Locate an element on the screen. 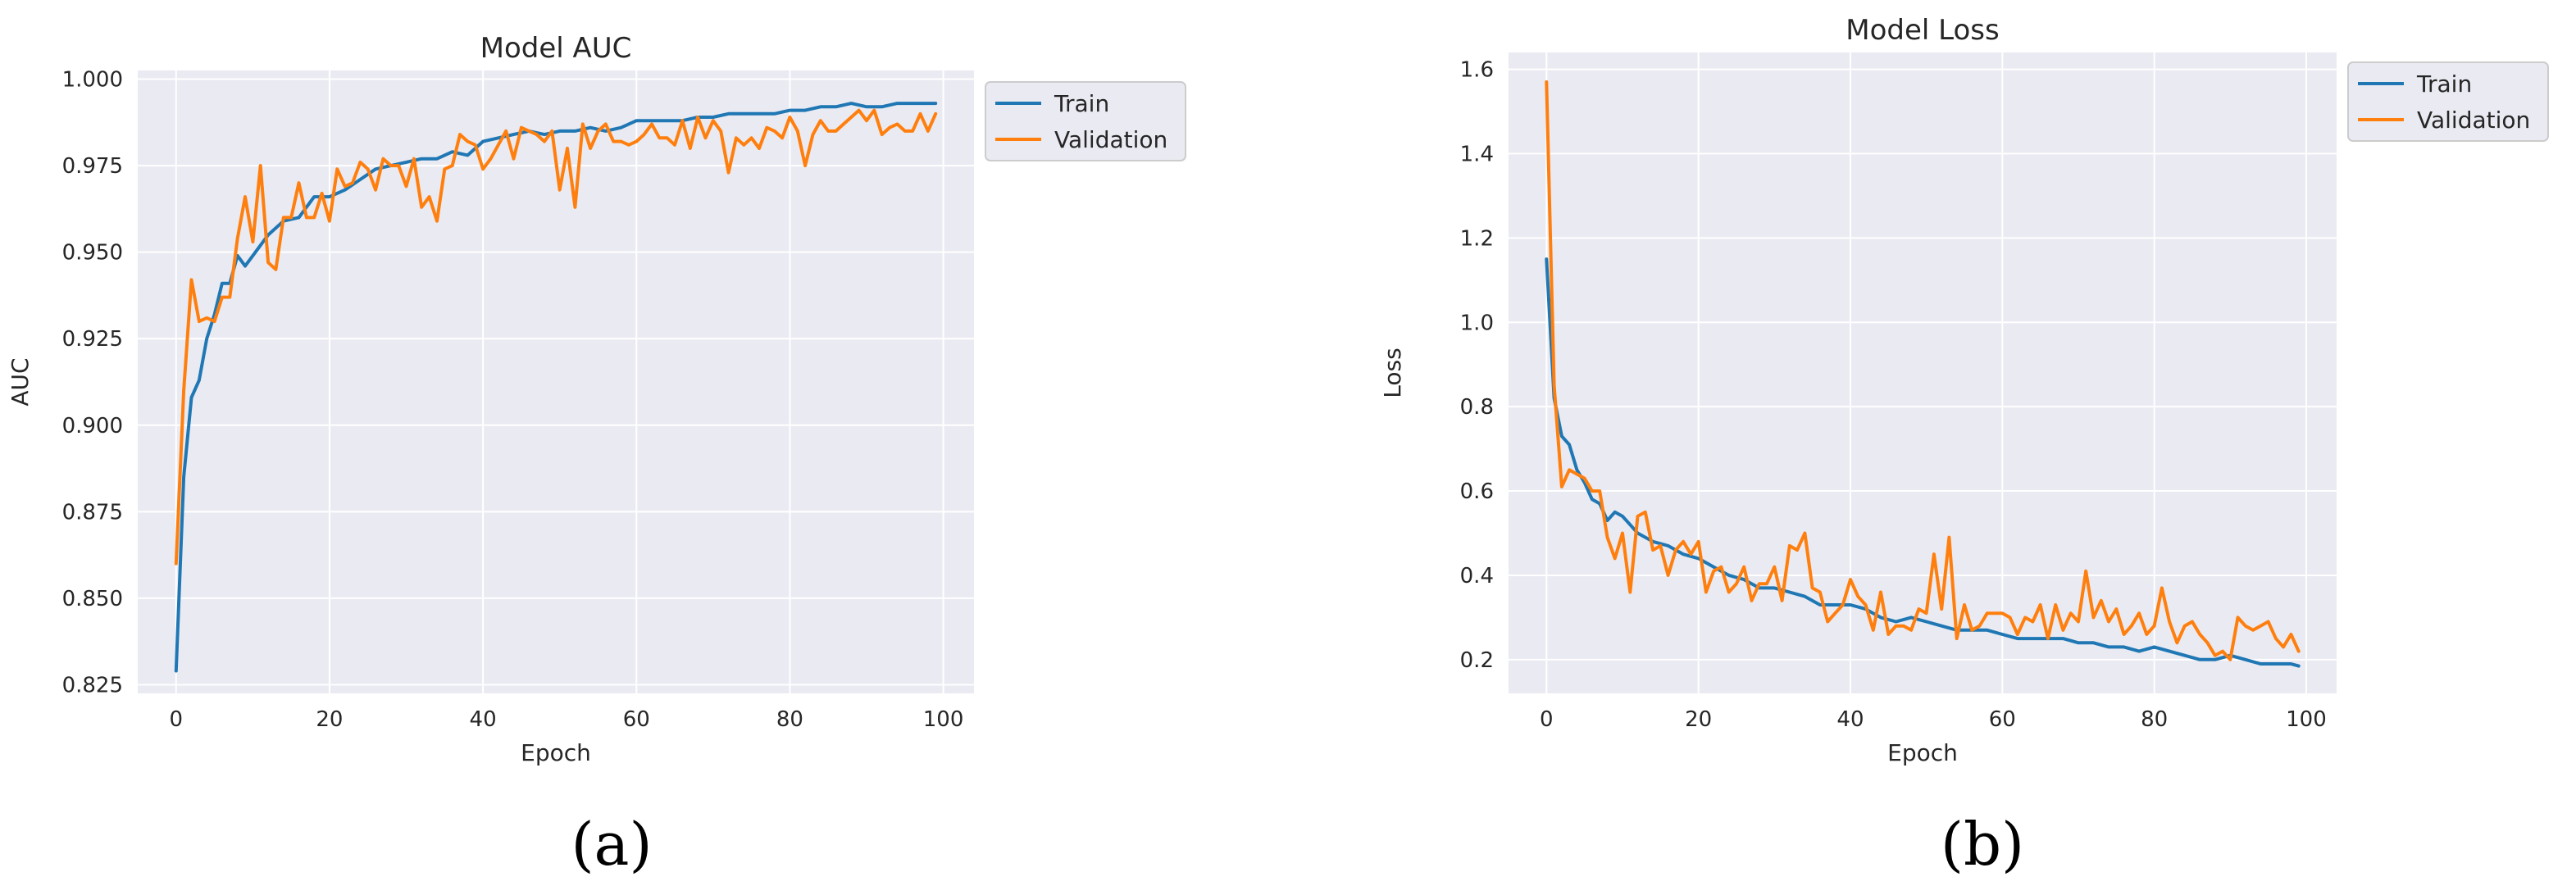  y-tick-label: 0.2 is located at coordinates (1477, 660).